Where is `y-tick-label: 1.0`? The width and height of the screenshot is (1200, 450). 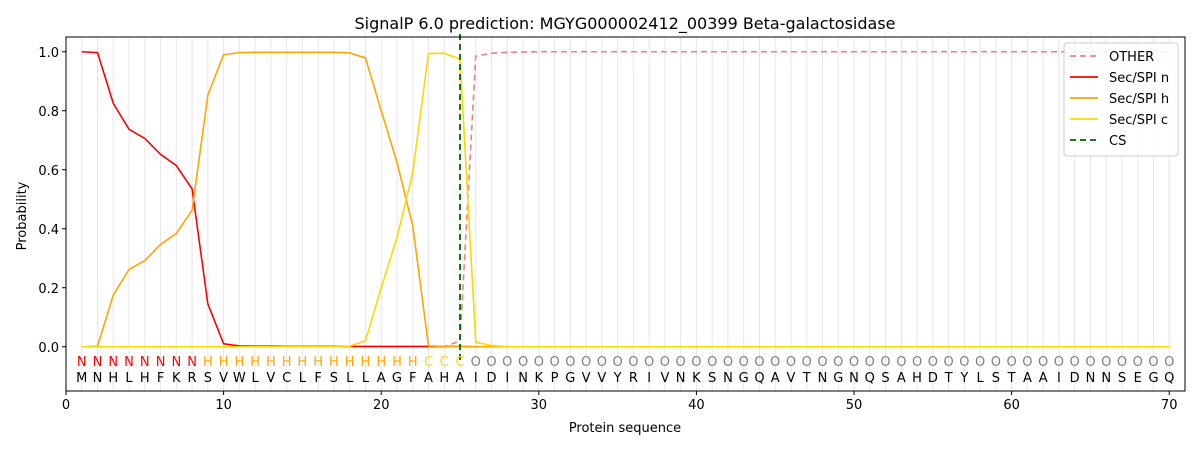
y-tick-label: 1.0 is located at coordinates (48, 53).